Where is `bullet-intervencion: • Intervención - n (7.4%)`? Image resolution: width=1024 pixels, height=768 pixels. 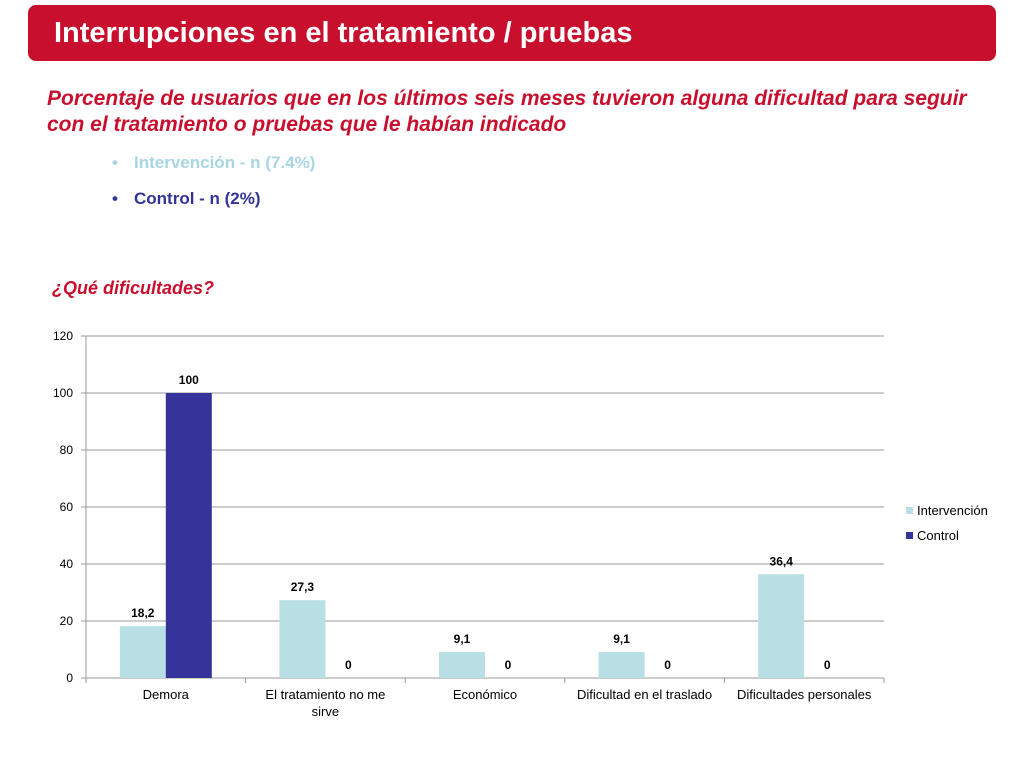 bullet-intervencion: • Intervención - n (7.4%) is located at coordinates (213, 168).